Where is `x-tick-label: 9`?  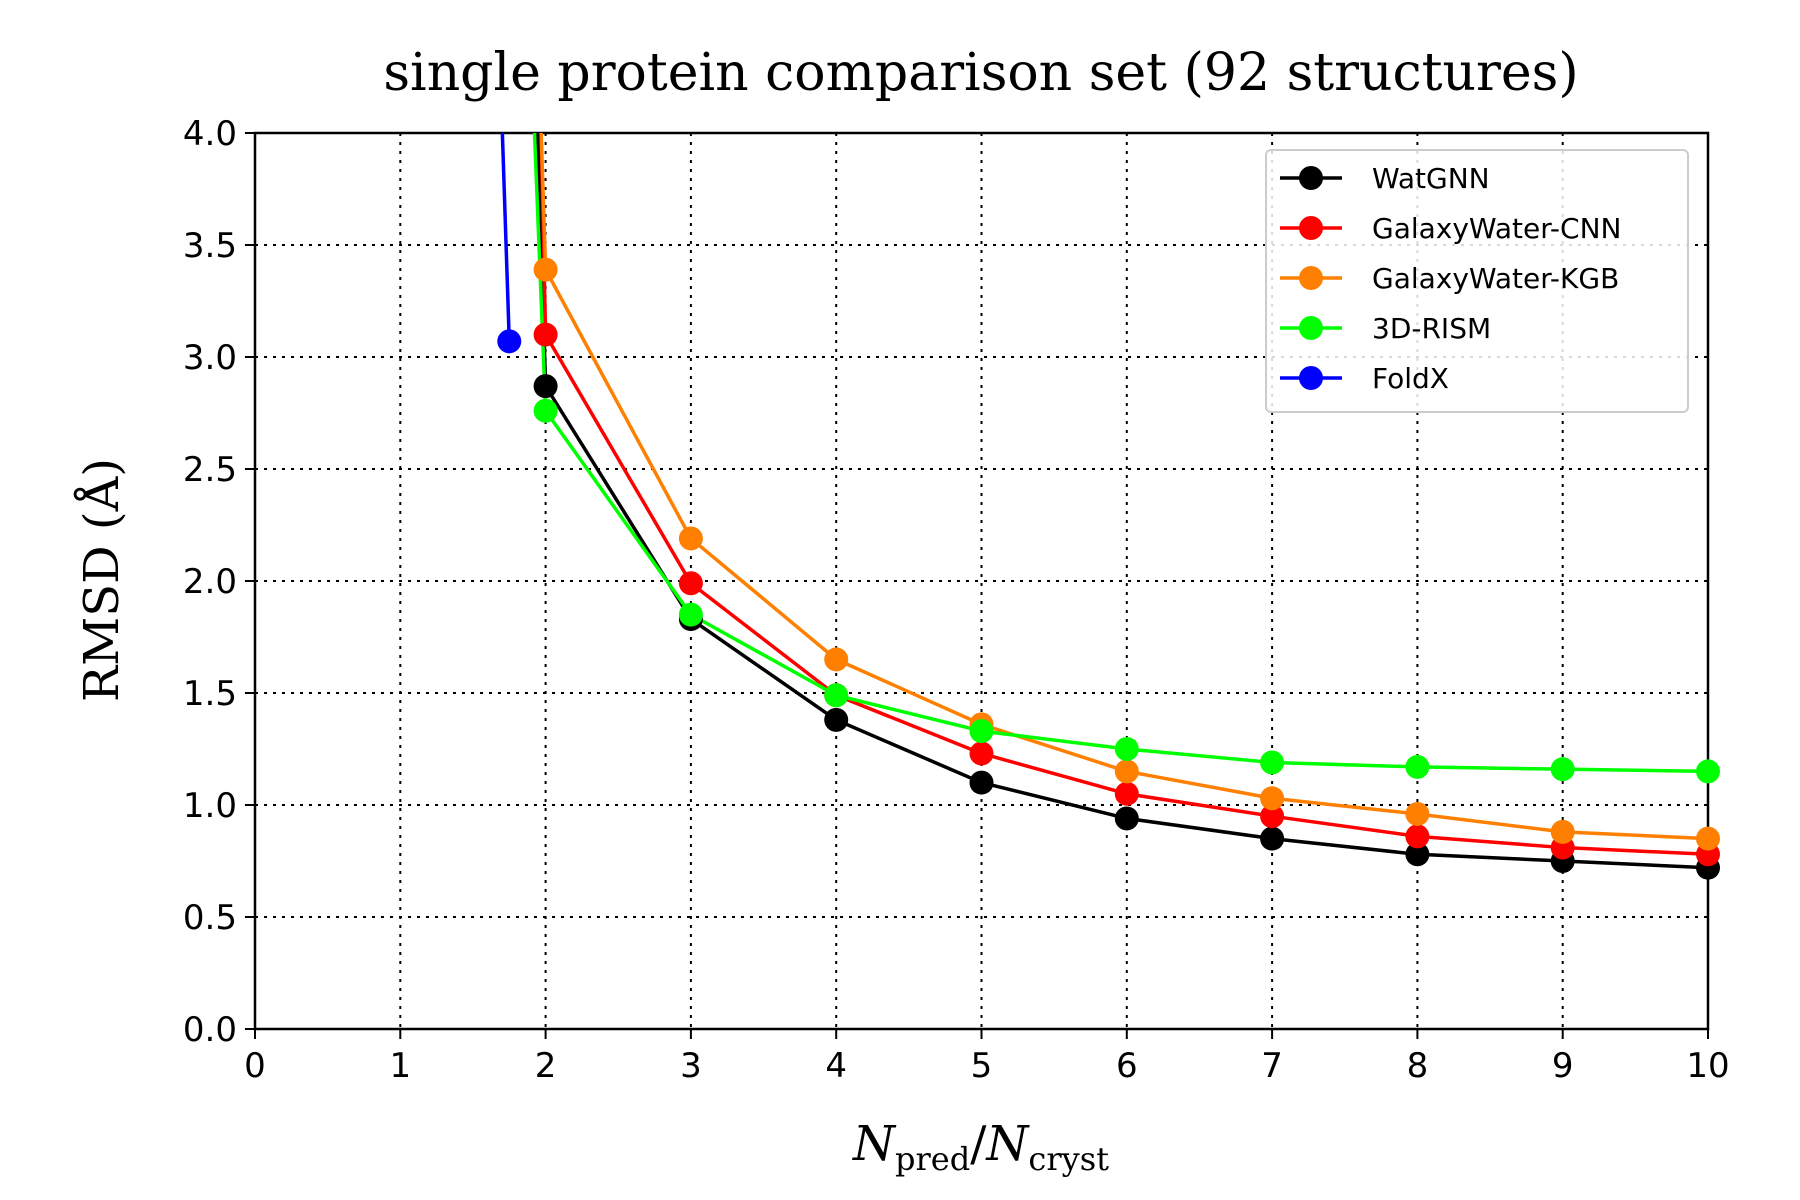 x-tick-label: 9 is located at coordinates (1563, 1066).